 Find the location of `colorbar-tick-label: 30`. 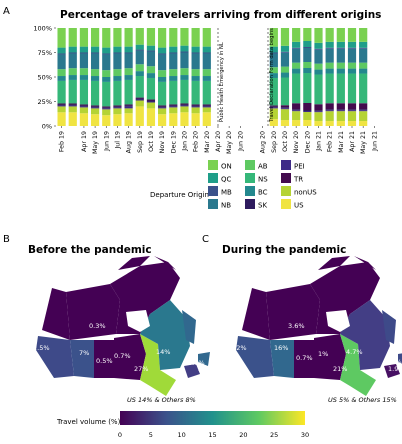

colorbar-tick-label: 30 is located at coordinates (305, 435).